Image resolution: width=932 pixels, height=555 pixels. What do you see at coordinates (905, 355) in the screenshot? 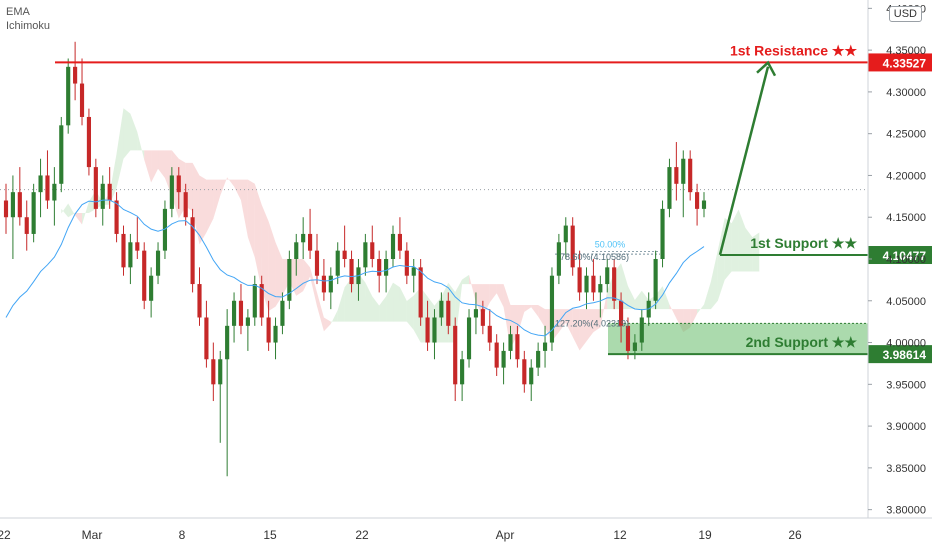
I see `level-price-value: 3.98614` at bounding box center [905, 355].